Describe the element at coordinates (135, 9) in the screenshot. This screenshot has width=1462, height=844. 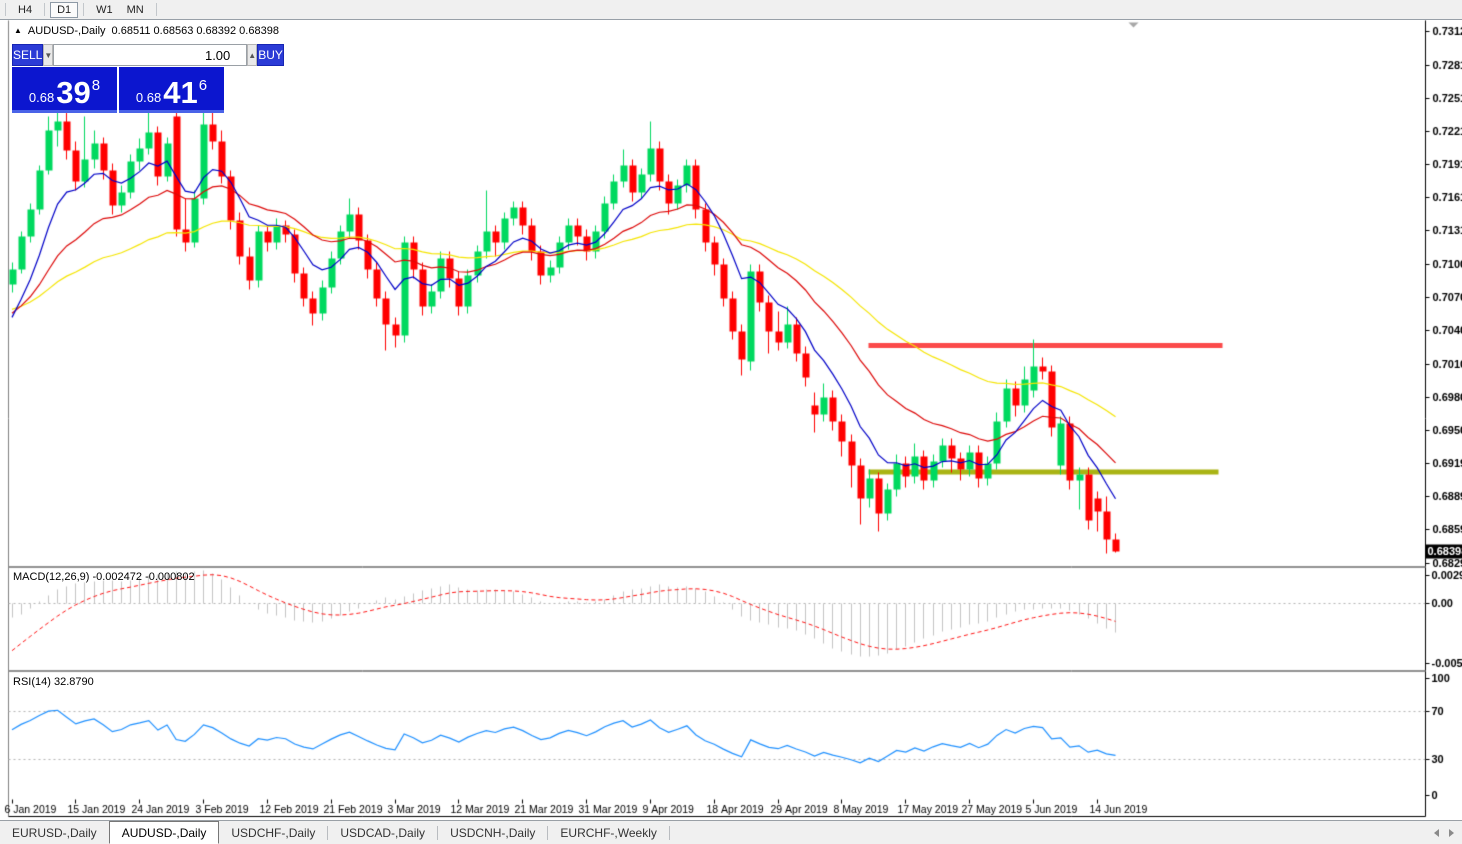
I see `timeframe-mn-button: MN` at that location.